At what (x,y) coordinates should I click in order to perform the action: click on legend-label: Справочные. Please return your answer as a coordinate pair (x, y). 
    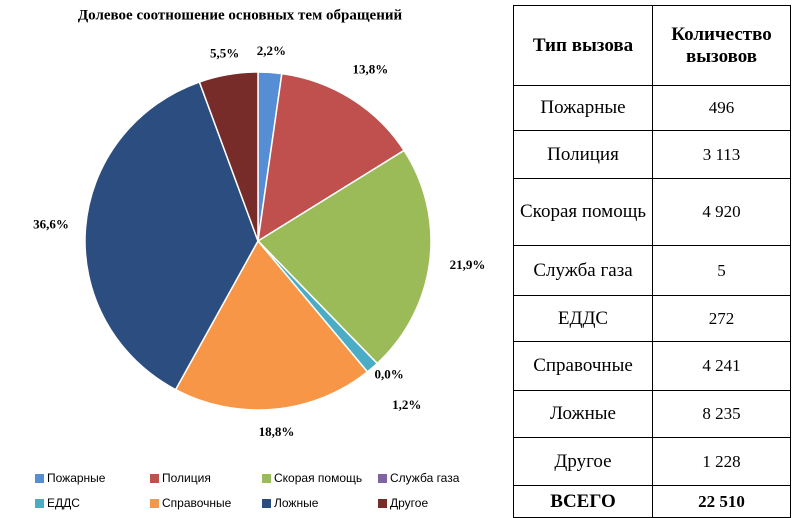
    Looking at the image, I should click on (197, 503).